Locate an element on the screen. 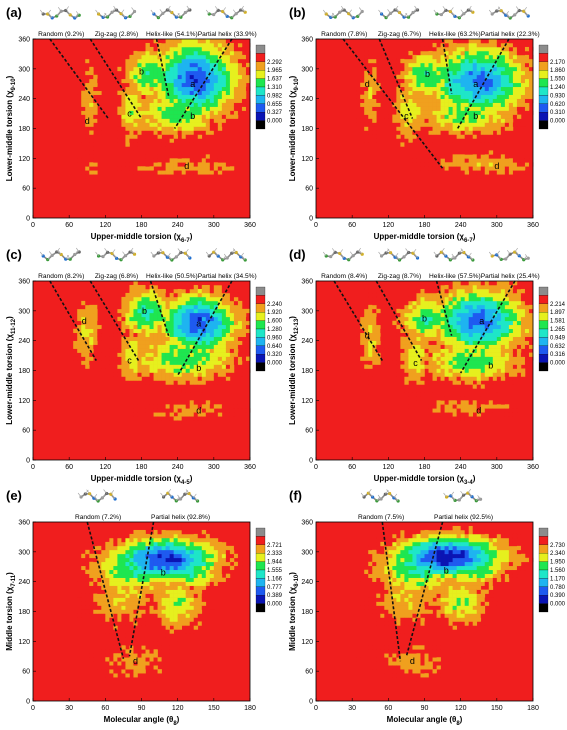 This screenshot has width=567, height=730. colorbar-label: 0.310 is located at coordinates (558, 113).